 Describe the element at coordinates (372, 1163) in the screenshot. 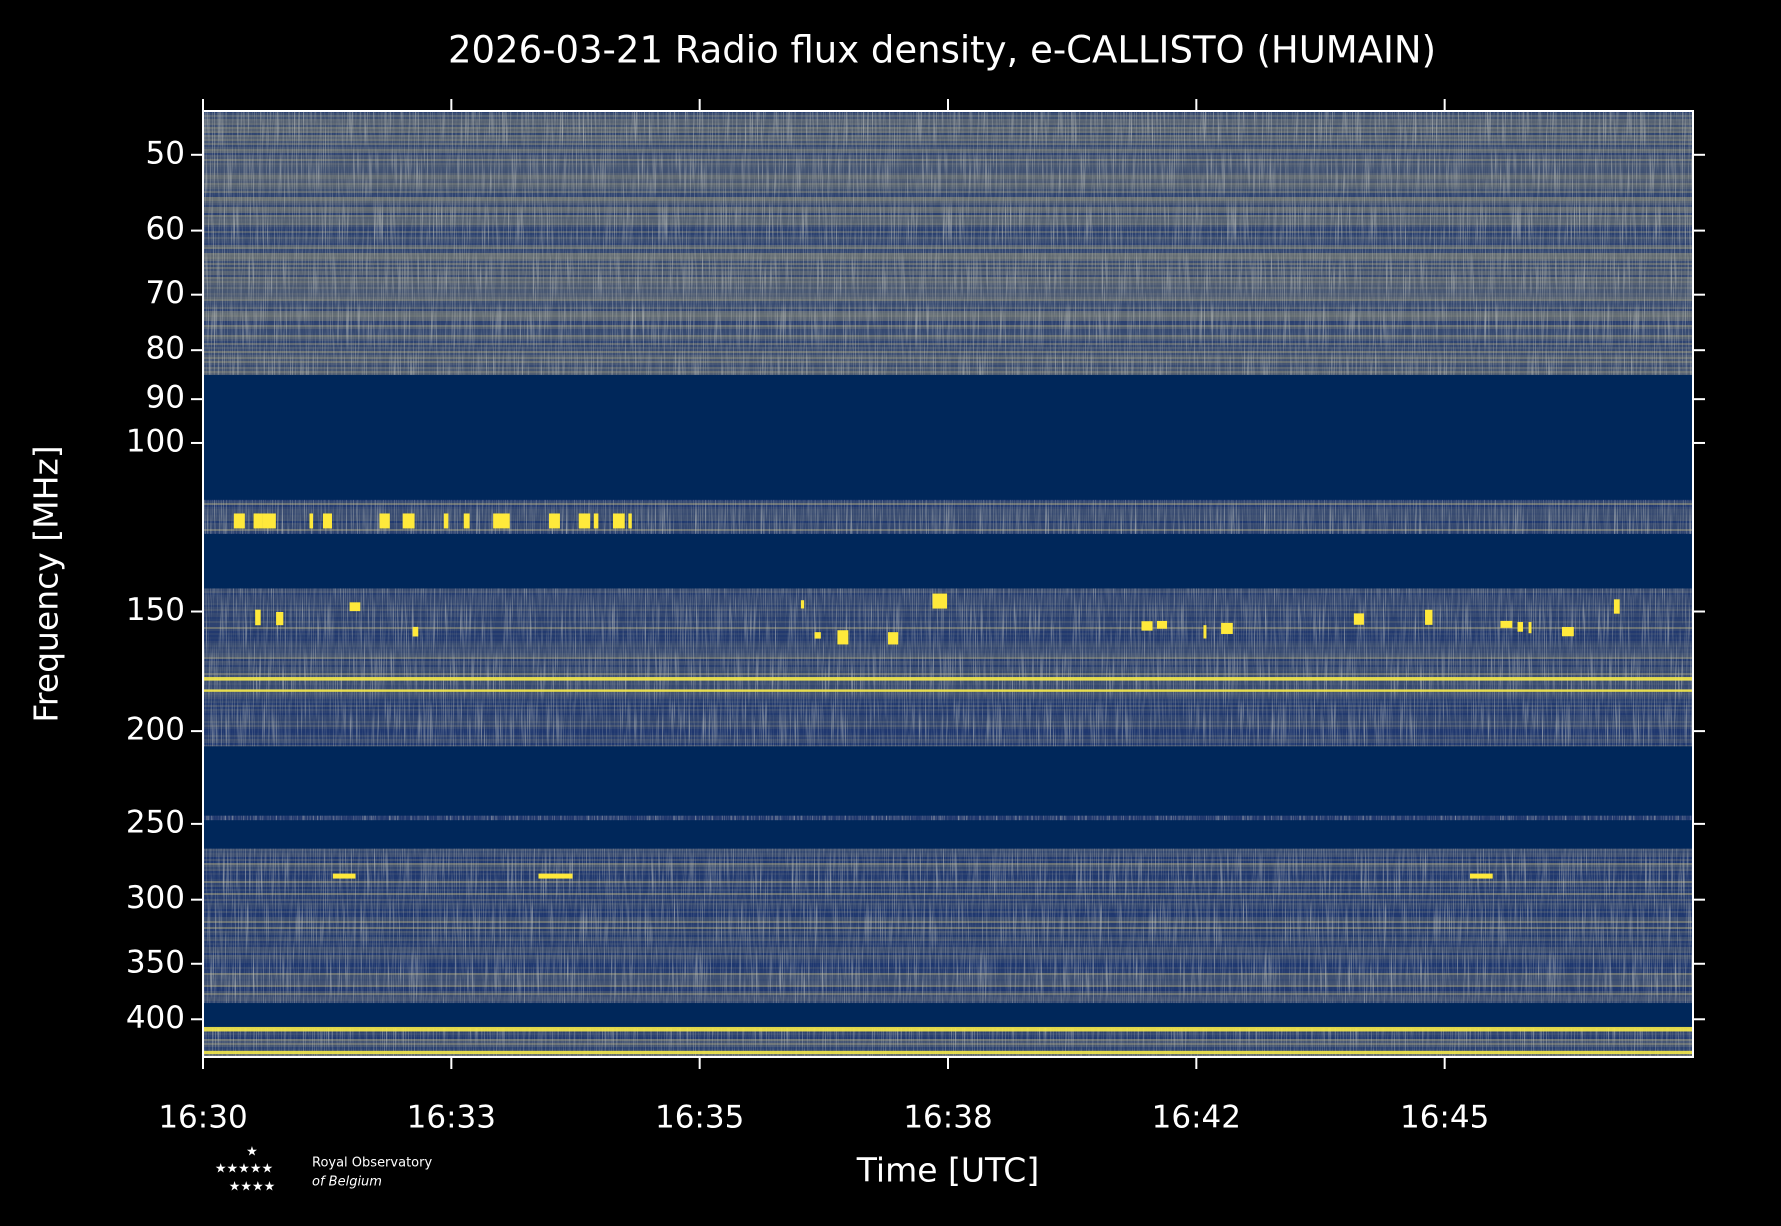

I see `logo-text: Royal Observatory` at that location.